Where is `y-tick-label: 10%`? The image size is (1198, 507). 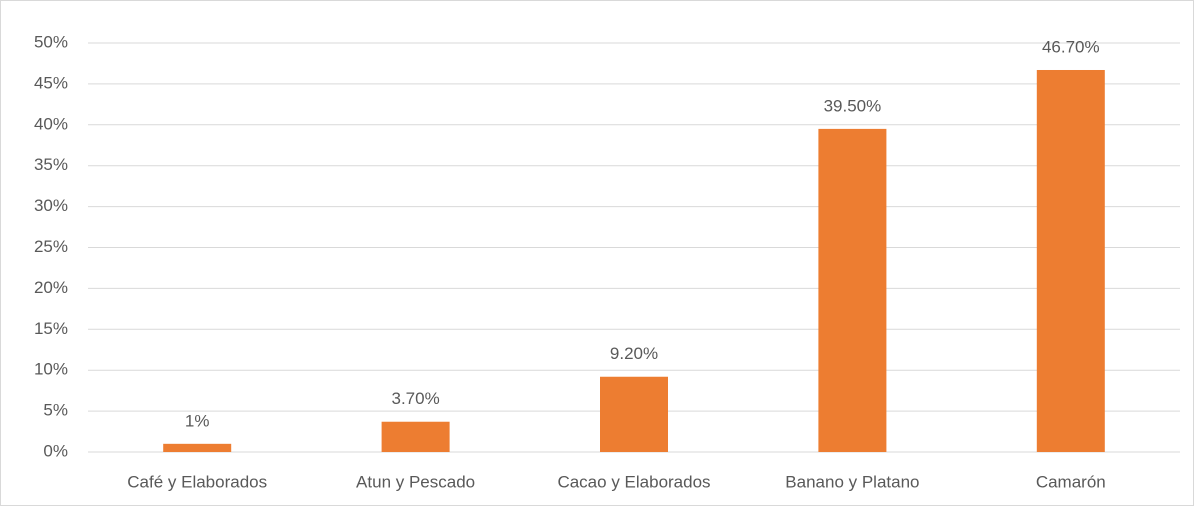
y-tick-label: 10% is located at coordinates (51, 369).